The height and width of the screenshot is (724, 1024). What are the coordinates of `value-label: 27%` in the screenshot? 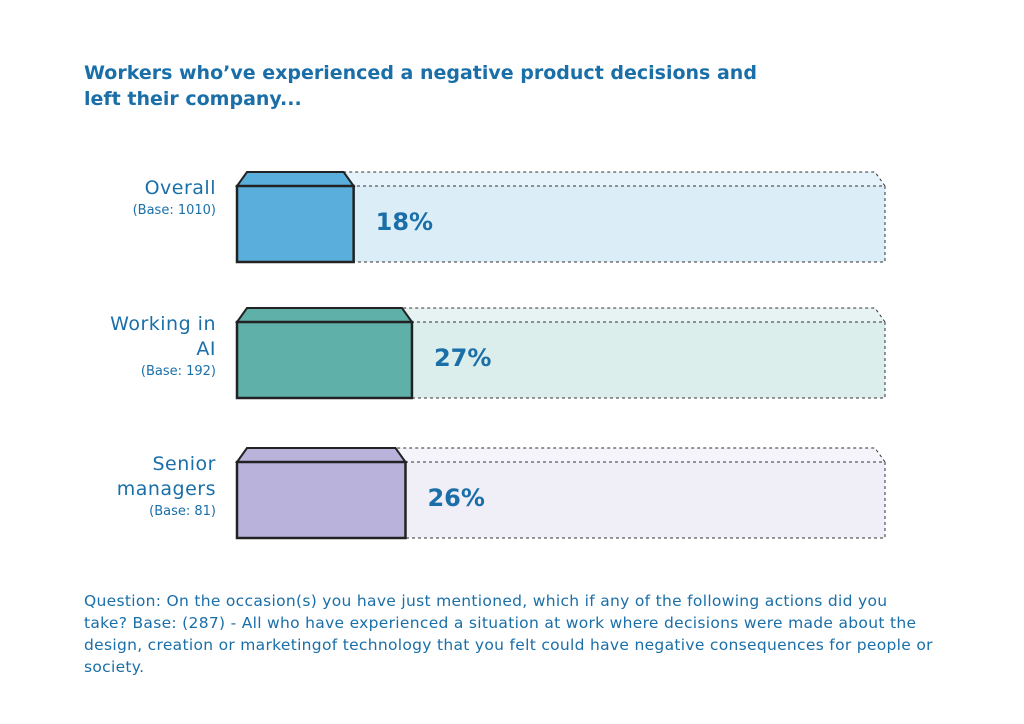 It's located at (462, 358).